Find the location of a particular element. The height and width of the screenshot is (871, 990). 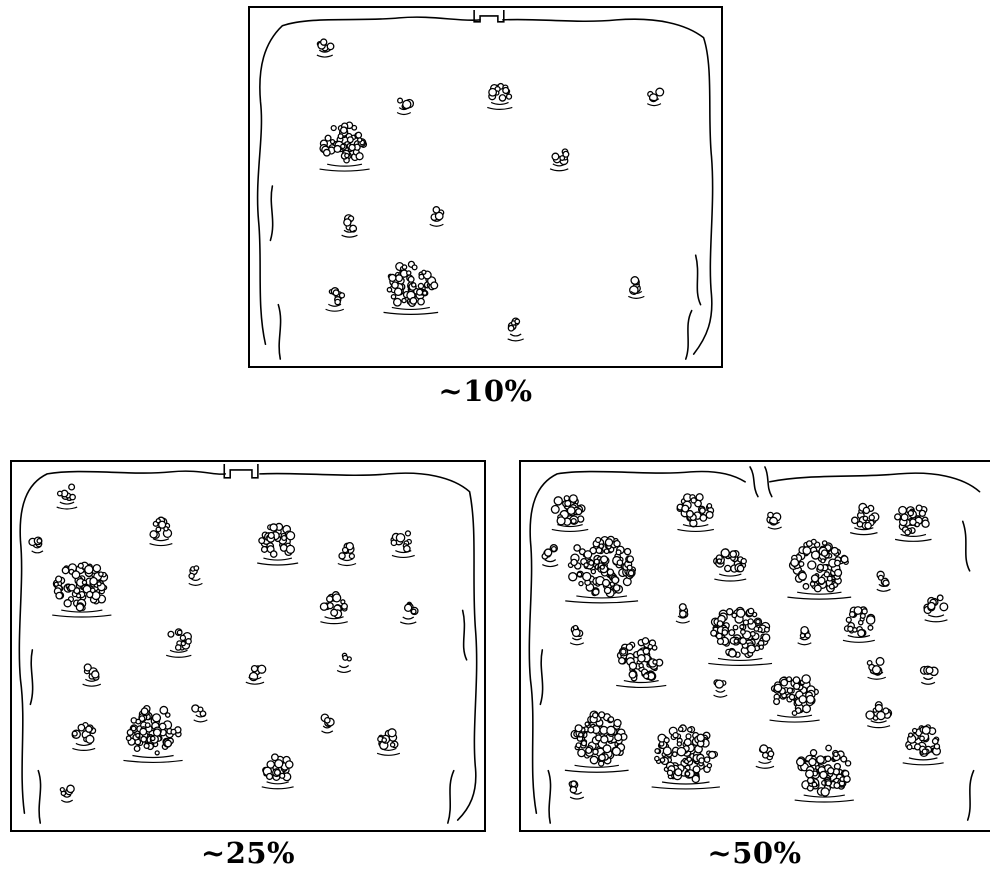

coverage-label: ~25% is located at coordinates (248, 853).